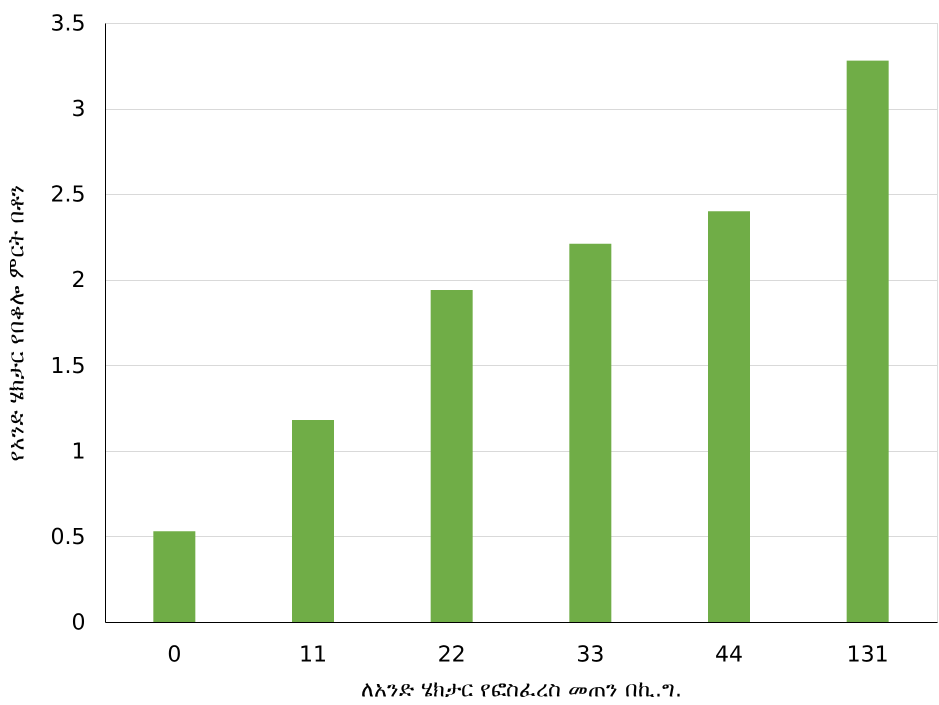 The width and height of the screenshot is (939, 705). What do you see at coordinates (79, 451) in the screenshot?
I see `y-tick-label: 1` at bounding box center [79, 451].